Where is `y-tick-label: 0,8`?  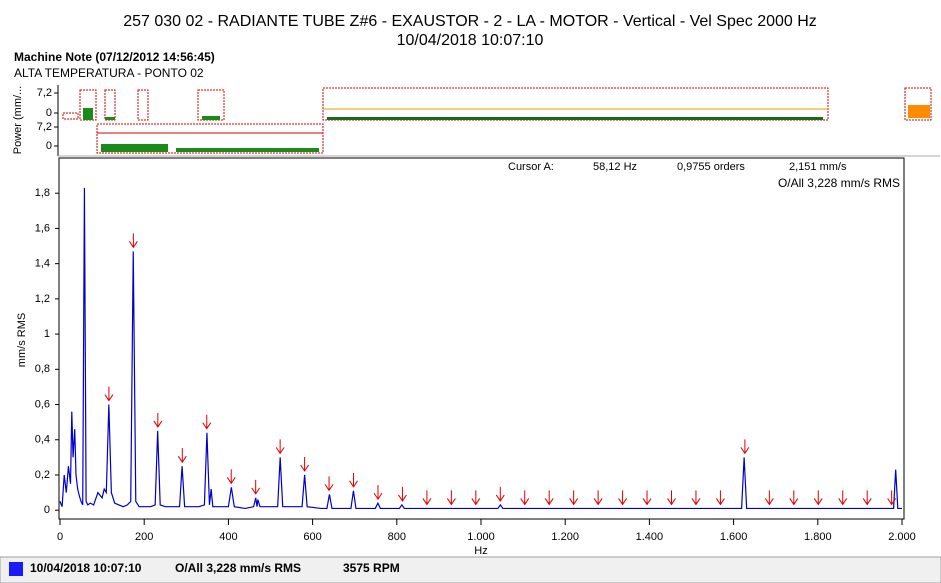
y-tick-label: 0,8 is located at coordinates (42, 369).